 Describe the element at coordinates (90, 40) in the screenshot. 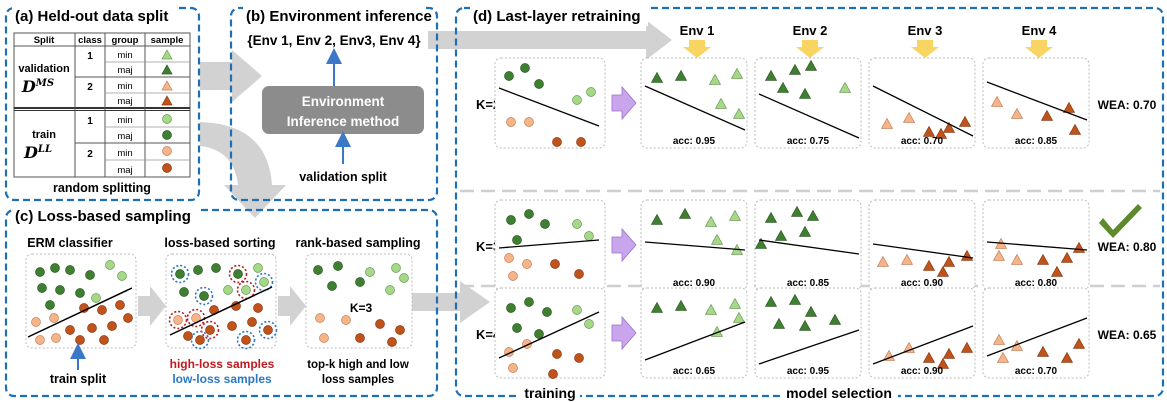

I see `table-header-class: class` at that location.